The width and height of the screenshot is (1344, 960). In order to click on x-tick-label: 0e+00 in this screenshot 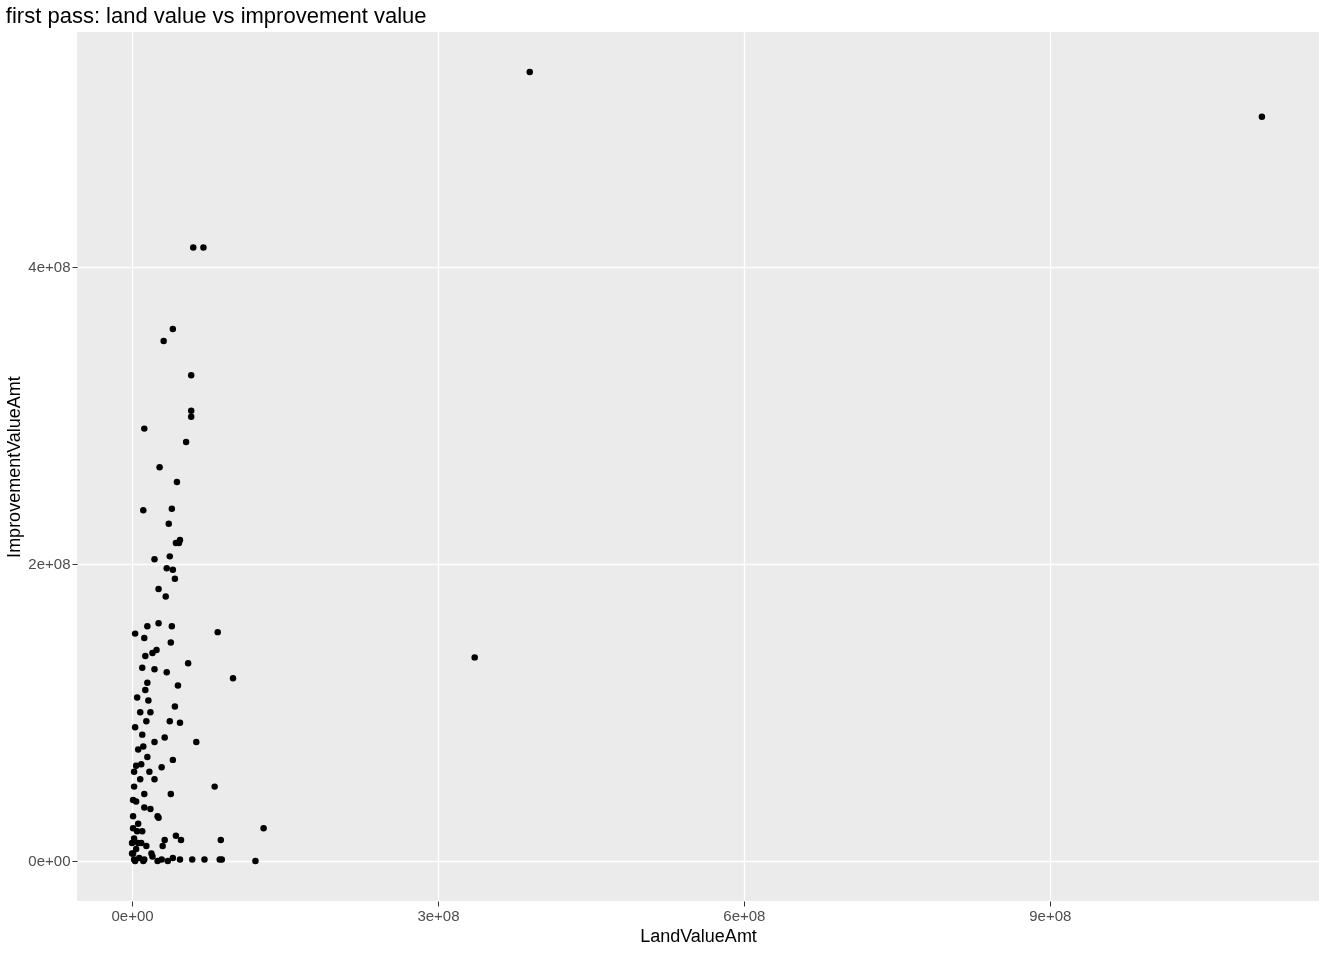, I will do `click(132, 915)`.